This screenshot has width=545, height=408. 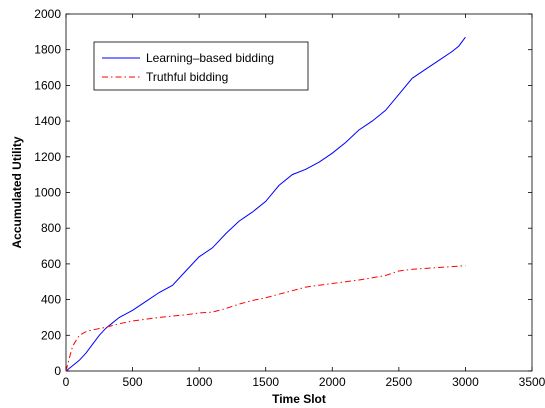 I want to click on y-tick-label: 1800, so click(x=47, y=50).